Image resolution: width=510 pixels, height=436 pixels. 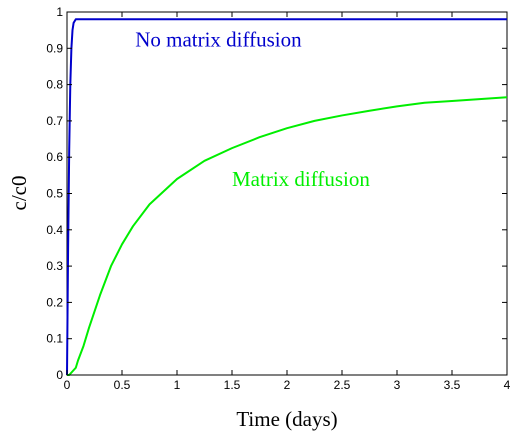 What do you see at coordinates (452, 385) in the screenshot?
I see `x-tick-label: 3.5` at bounding box center [452, 385].